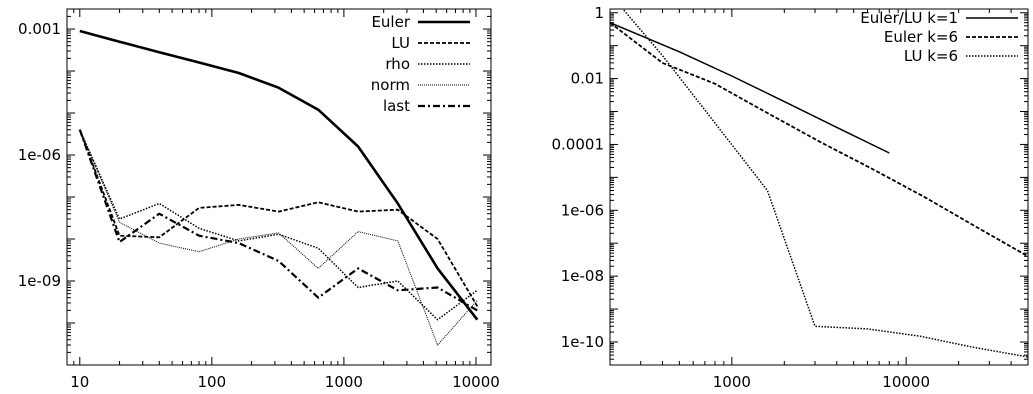 The image size is (1033, 394). What do you see at coordinates (39, 29) in the screenshot?
I see `y-tick-label: 0.001` at bounding box center [39, 29].